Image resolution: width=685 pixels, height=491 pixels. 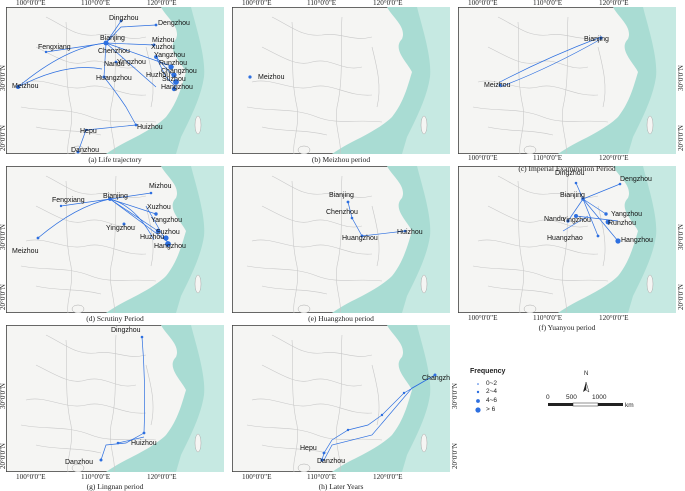 I want to click on lat-label-right: 20°0'0"N, so click(x=681, y=138).